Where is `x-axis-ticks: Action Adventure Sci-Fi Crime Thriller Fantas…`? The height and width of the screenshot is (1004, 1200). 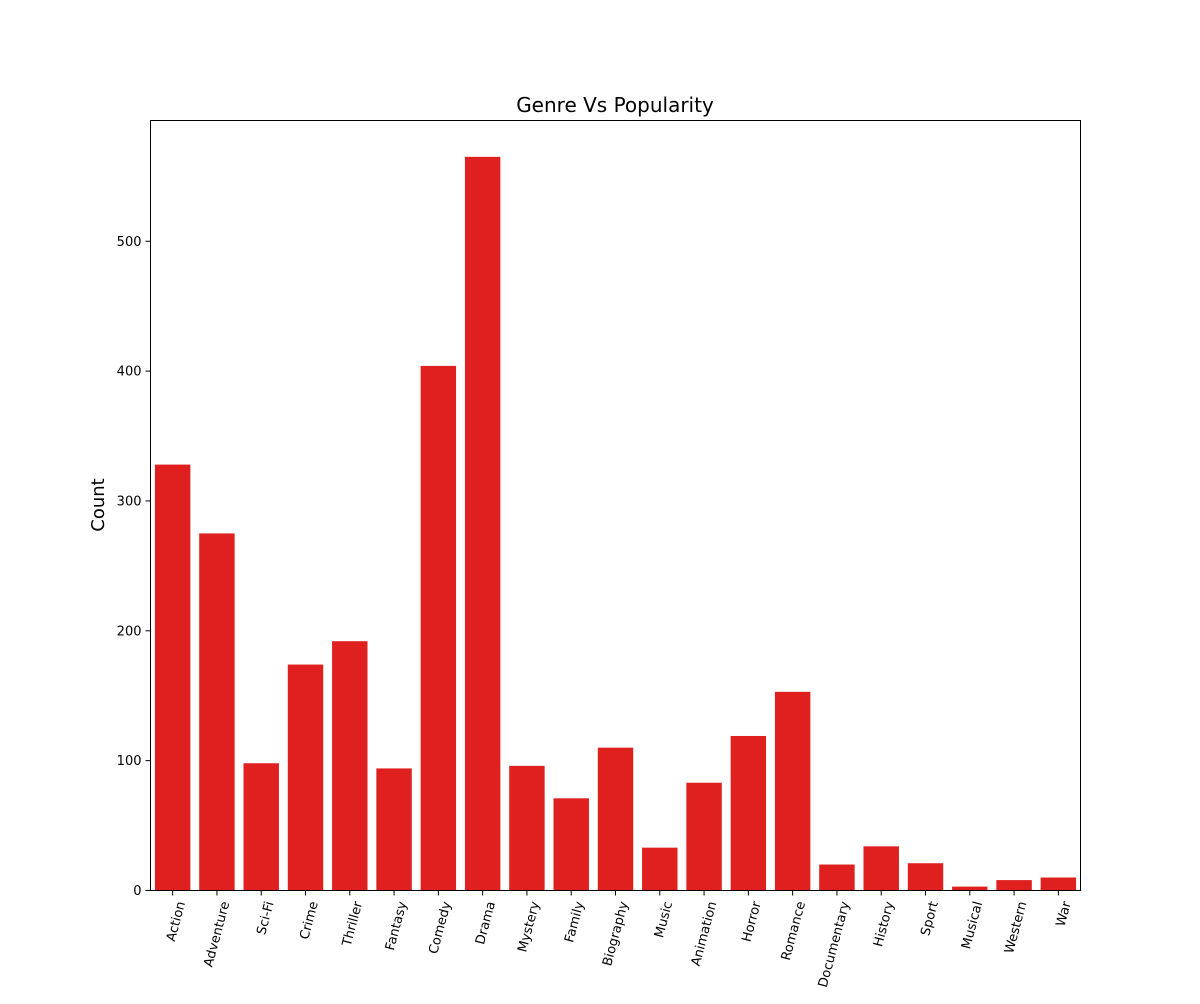 x-axis-ticks: Action Adventure Sci-Fi Crime Thriller Fantas… is located at coordinates (619, 940).